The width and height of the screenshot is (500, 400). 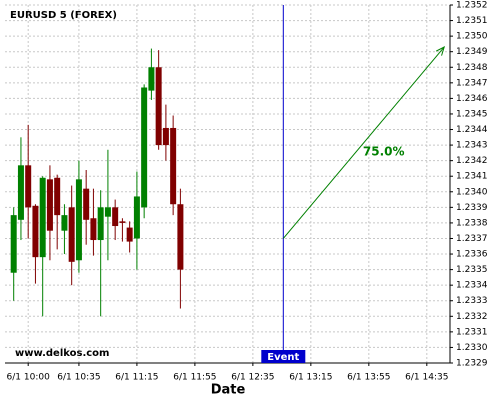 What do you see at coordinates (472, 37) in the screenshot?
I see `y-tick-label: 1.2350` at bounding box center [472, 37].